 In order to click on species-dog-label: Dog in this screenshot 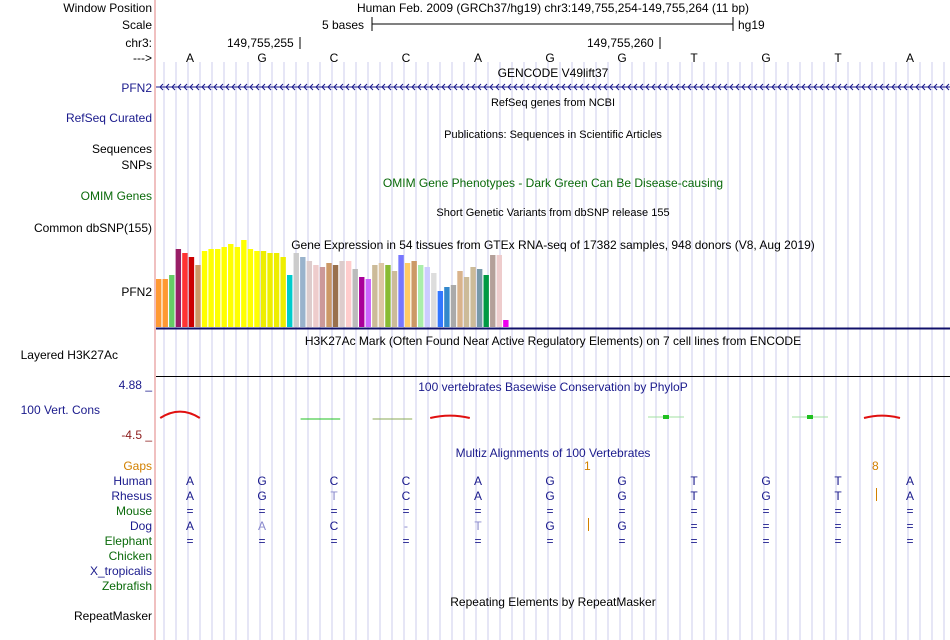, I will do `click(140, 526)`.